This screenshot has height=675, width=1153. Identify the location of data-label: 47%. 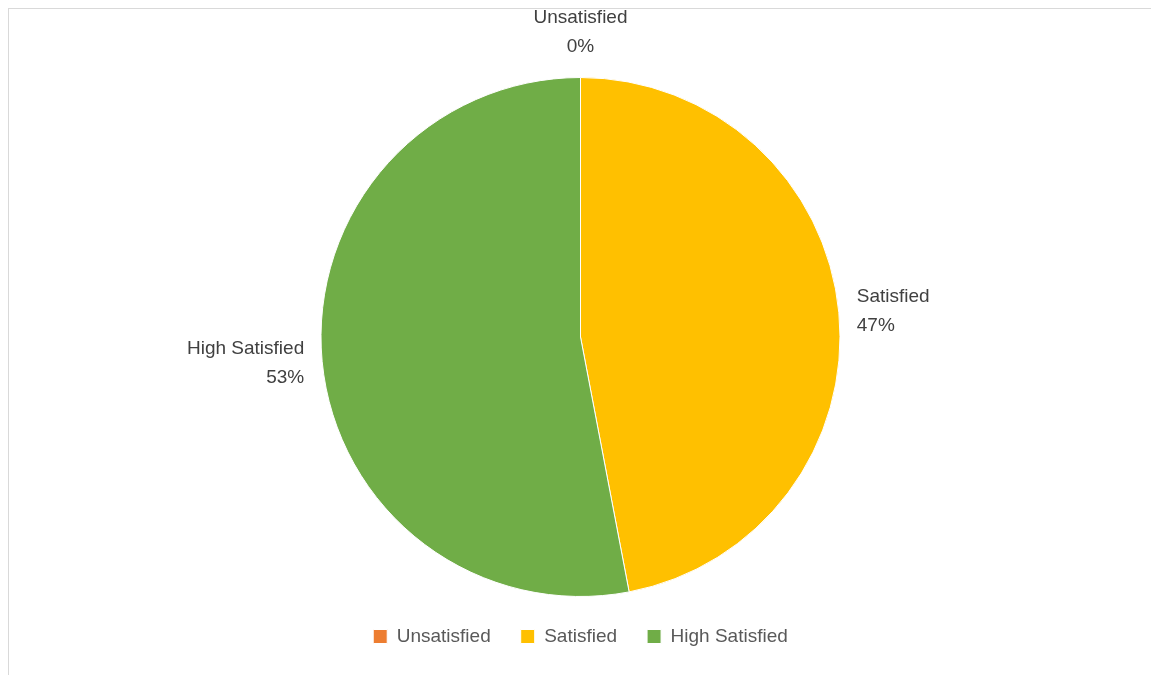
(875, 324).